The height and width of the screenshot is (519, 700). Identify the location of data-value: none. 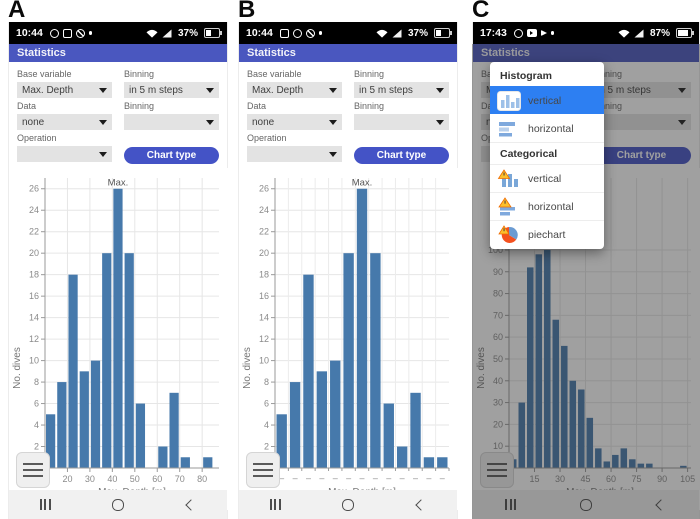
(33, 122).